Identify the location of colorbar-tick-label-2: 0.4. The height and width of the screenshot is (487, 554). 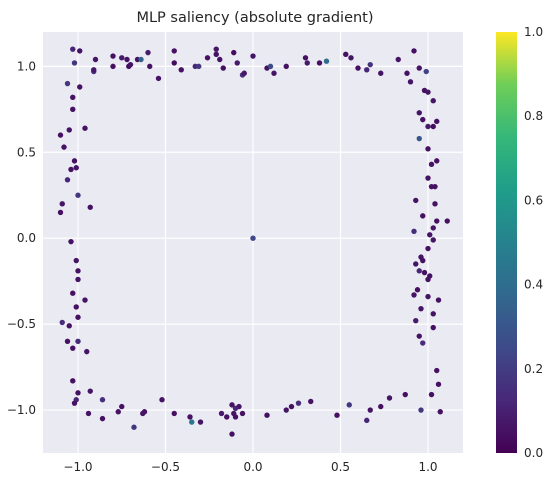
(533, 285).